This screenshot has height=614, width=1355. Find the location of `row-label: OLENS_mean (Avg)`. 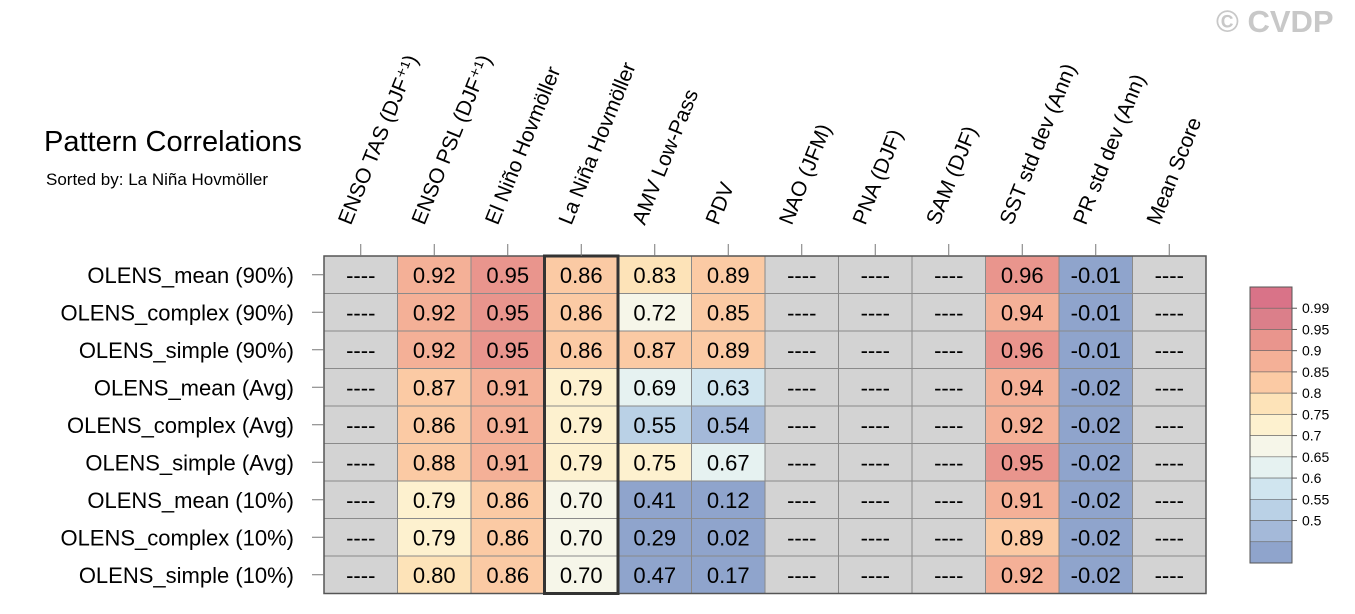

row-label: OLENS_mean (Avg) is located at coordinates (194, 387).